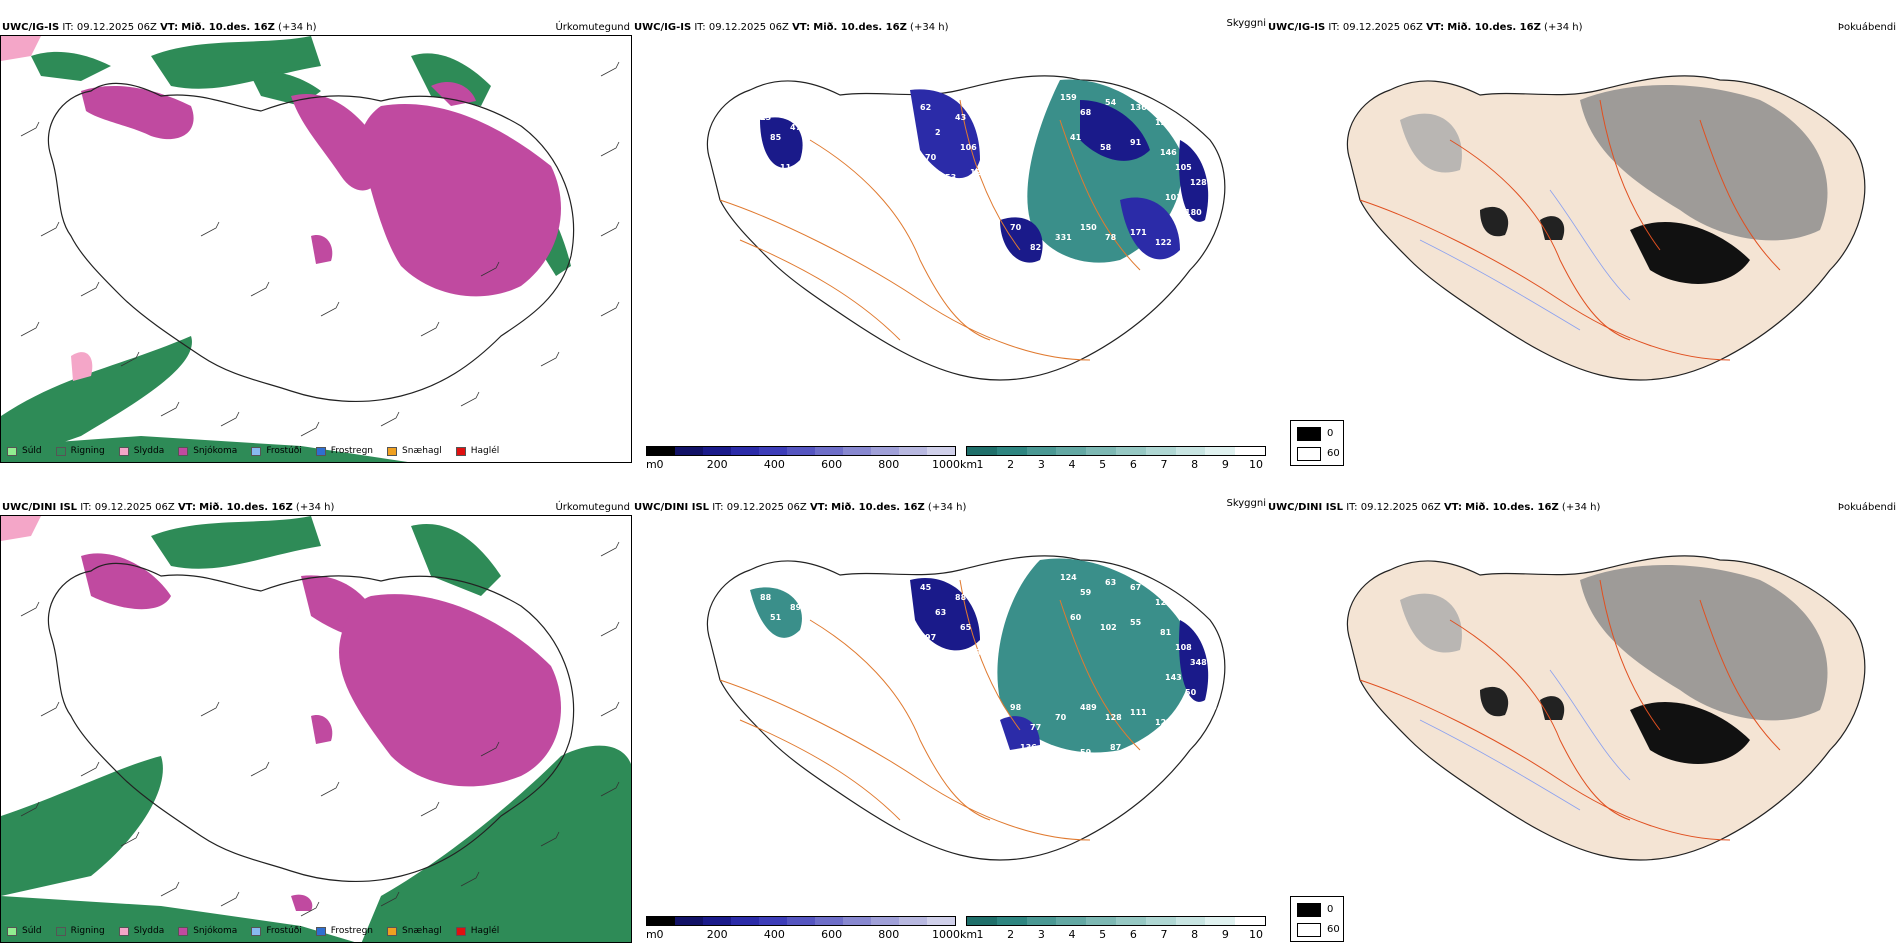 The height and width of the screenshot is (950, 1900). What do you see at coordinates (1063, 237) in the screenshot?
I see `cloud-base-label: 331` at bounding box center [1063, 237].